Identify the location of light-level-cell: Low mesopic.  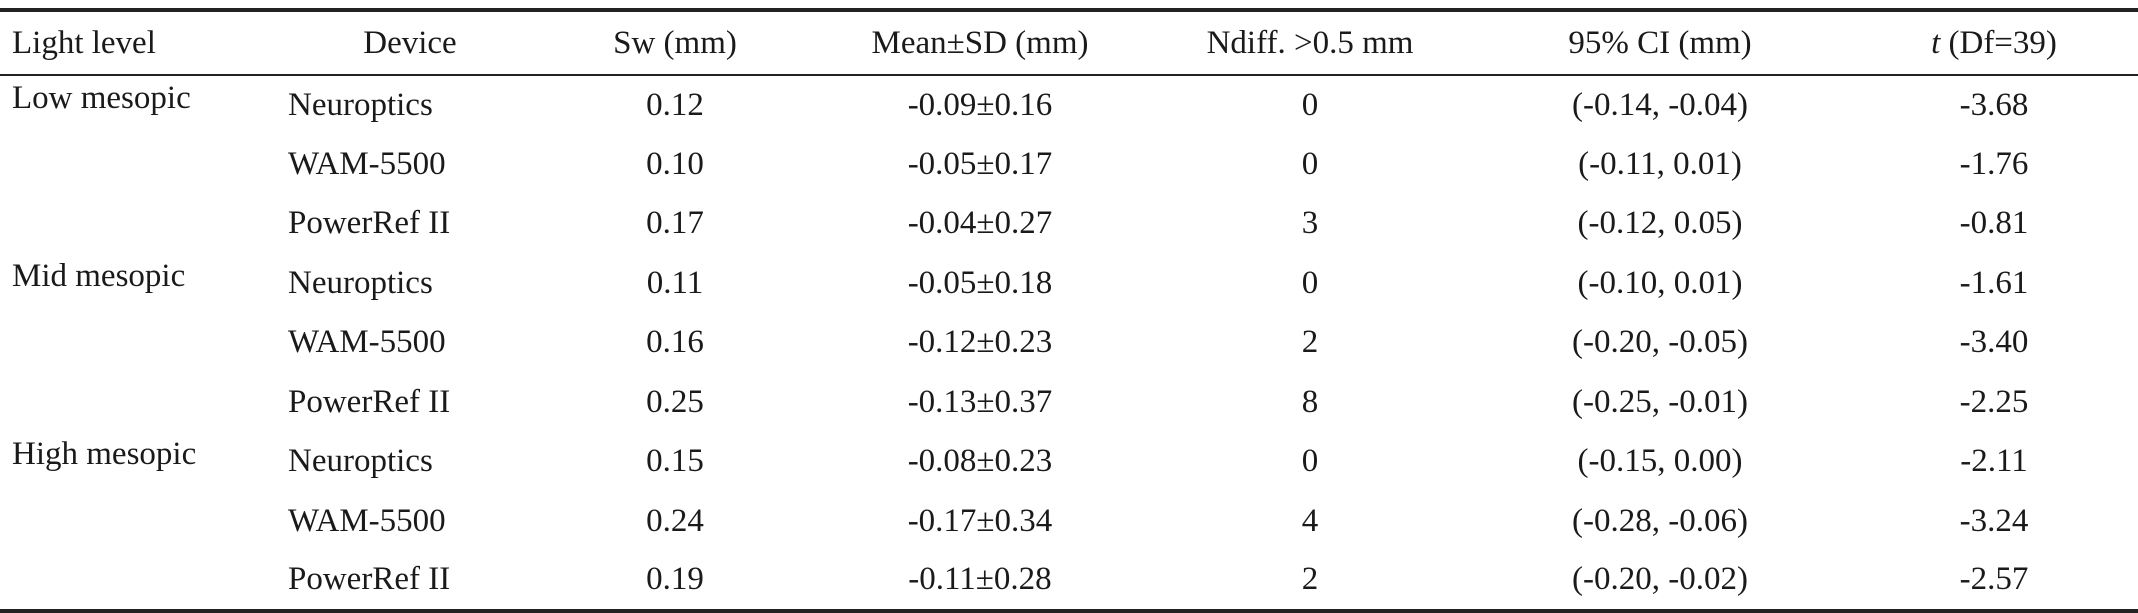
(101, 98).